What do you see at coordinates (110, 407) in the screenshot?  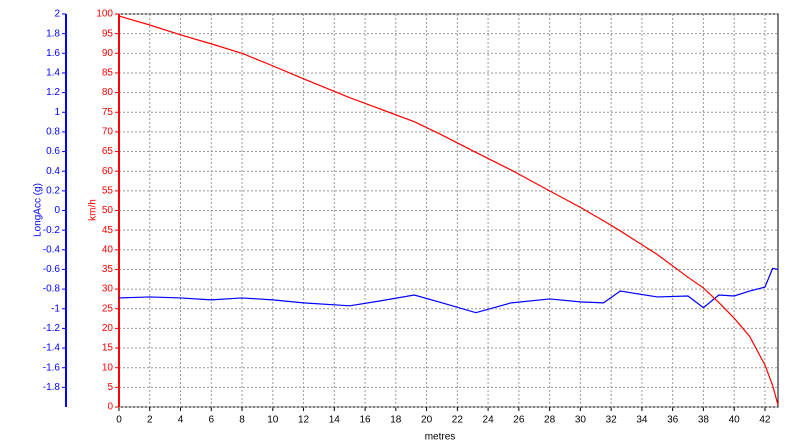 I see `y2-tick-label: 0` at bounding box center [110, 407].